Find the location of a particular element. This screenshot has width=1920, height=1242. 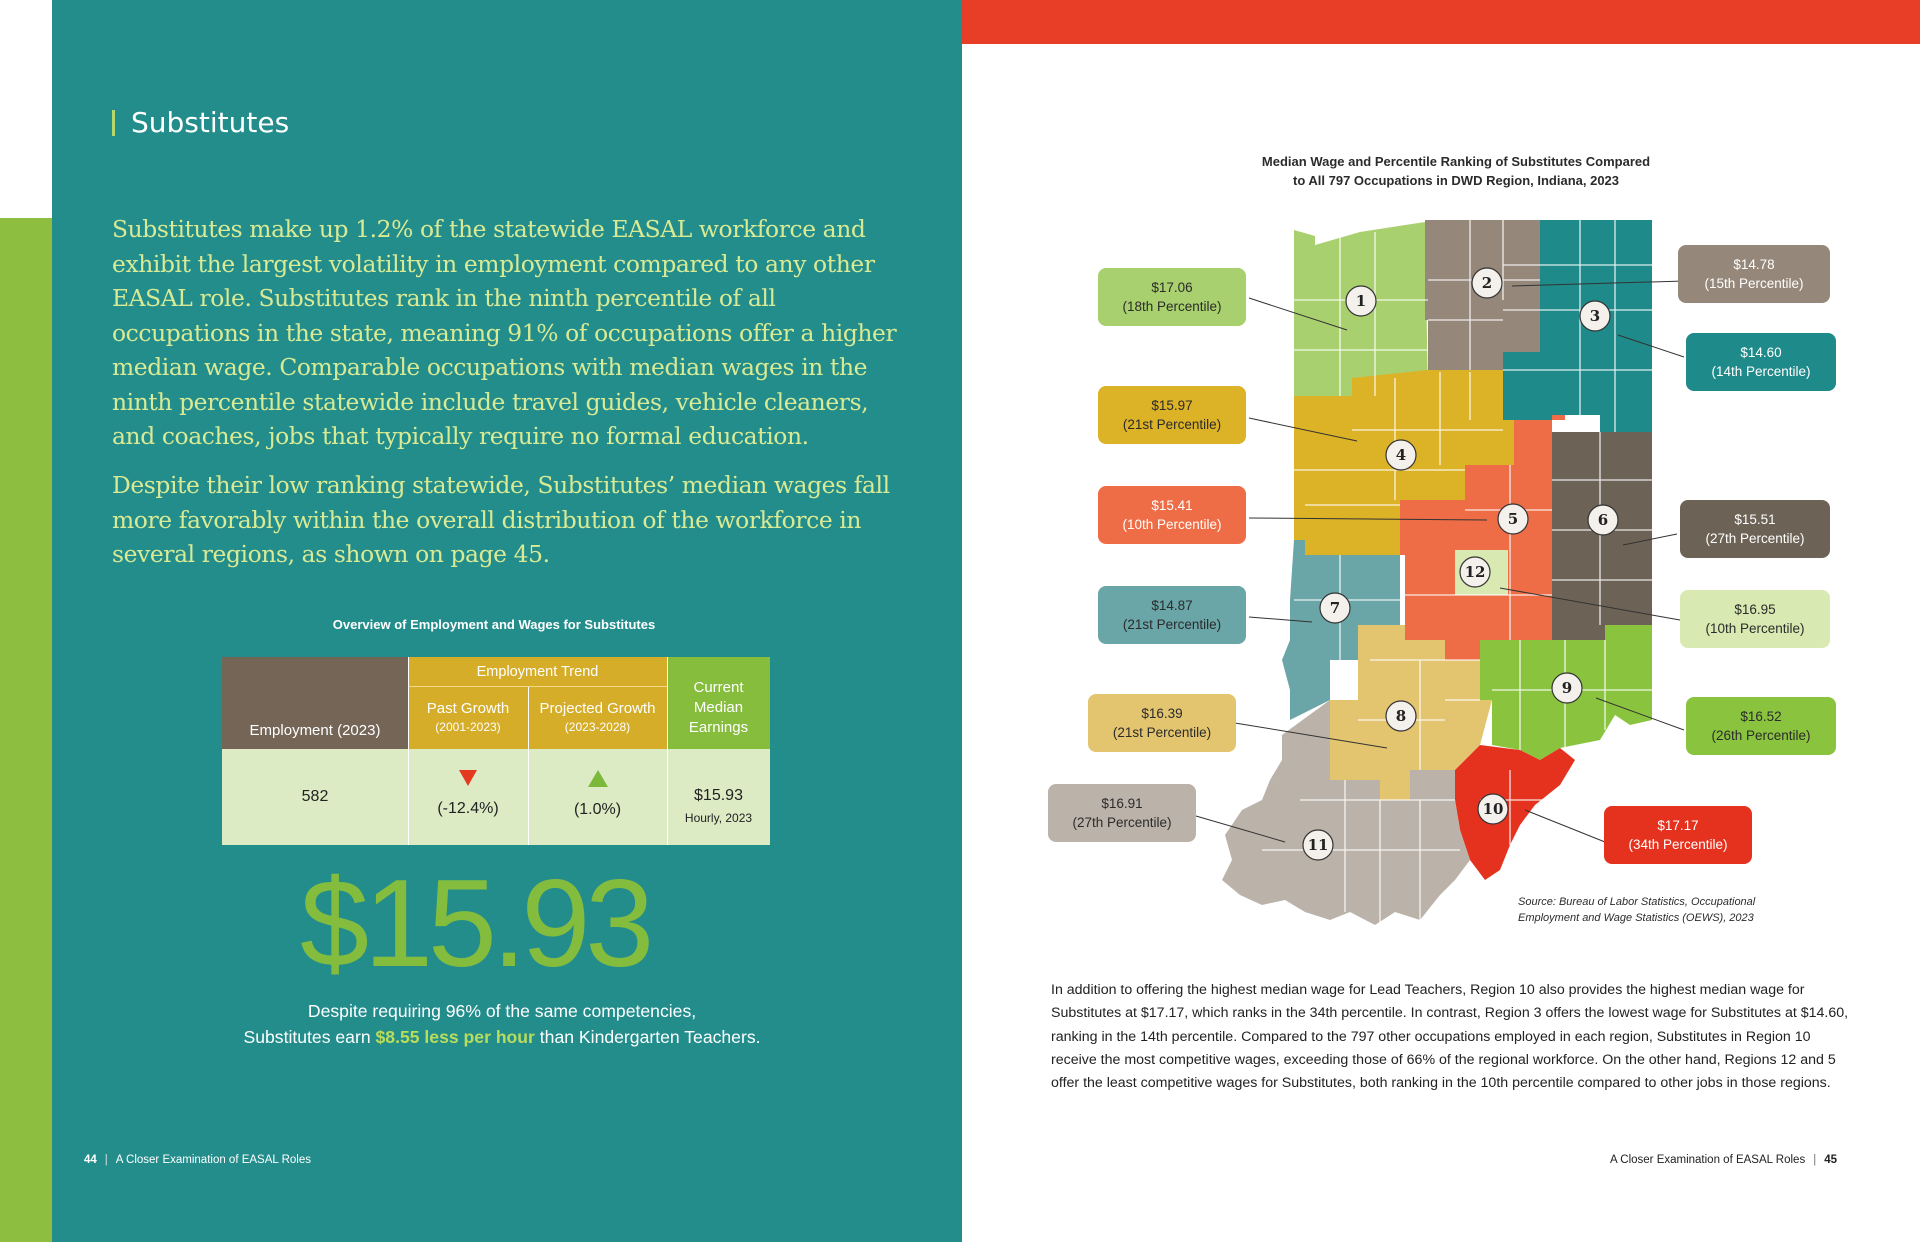

region-marker-12: 12 is located at coordinates (1475, 572).